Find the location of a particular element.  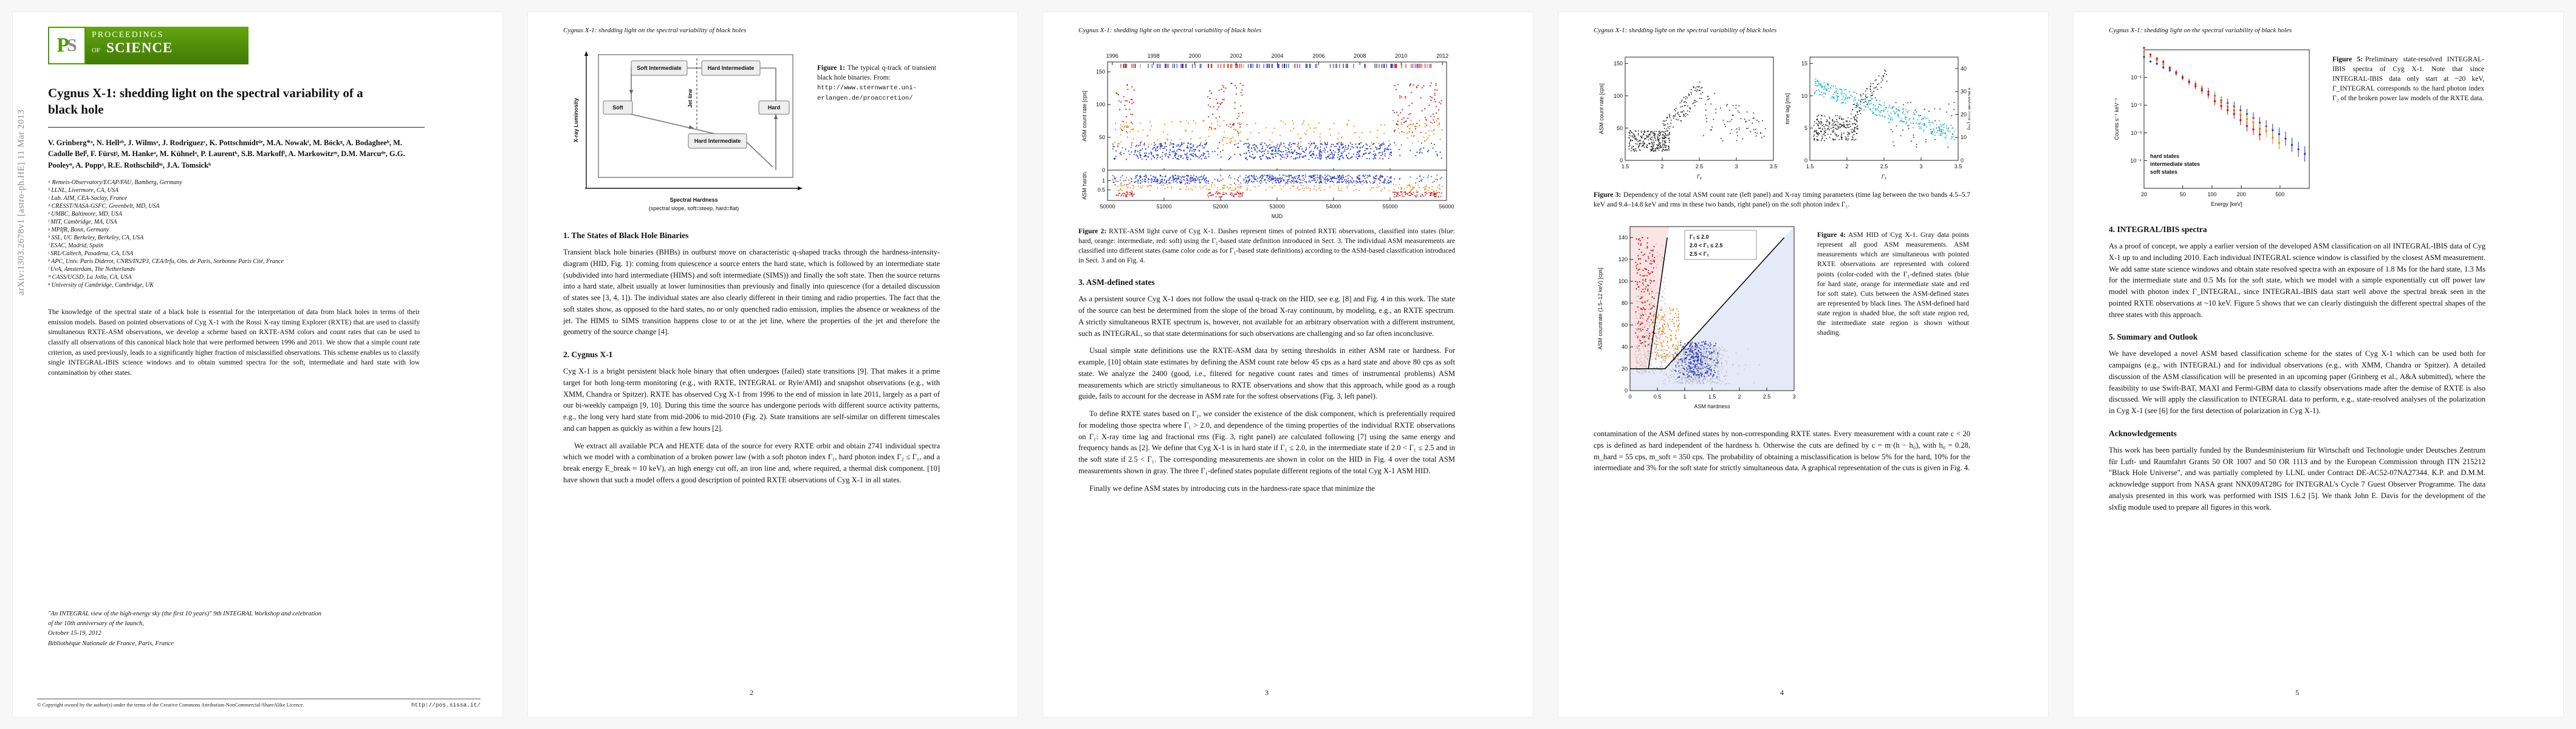

svg-text: 2004 is located at coordinates (1277, 56).